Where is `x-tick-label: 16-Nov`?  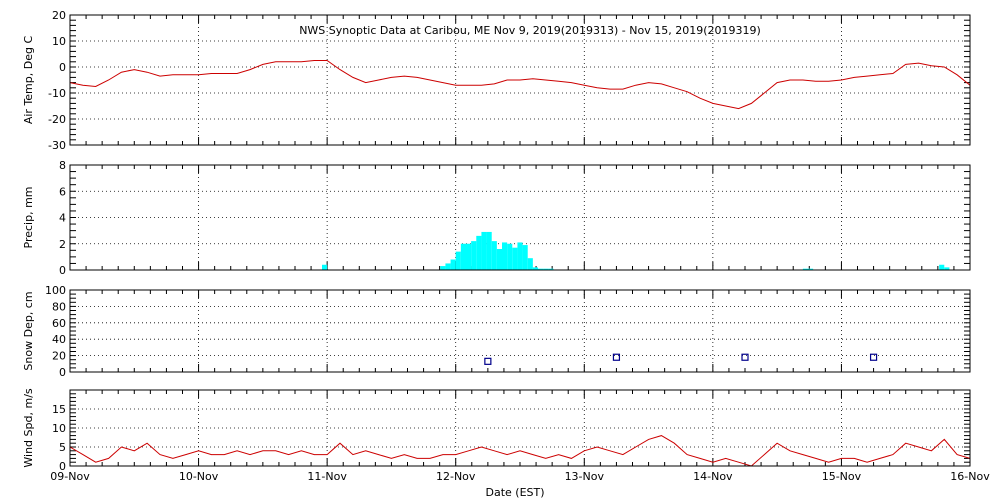 x-tick-label: 16-Nov is located at coordinates (970, 476).